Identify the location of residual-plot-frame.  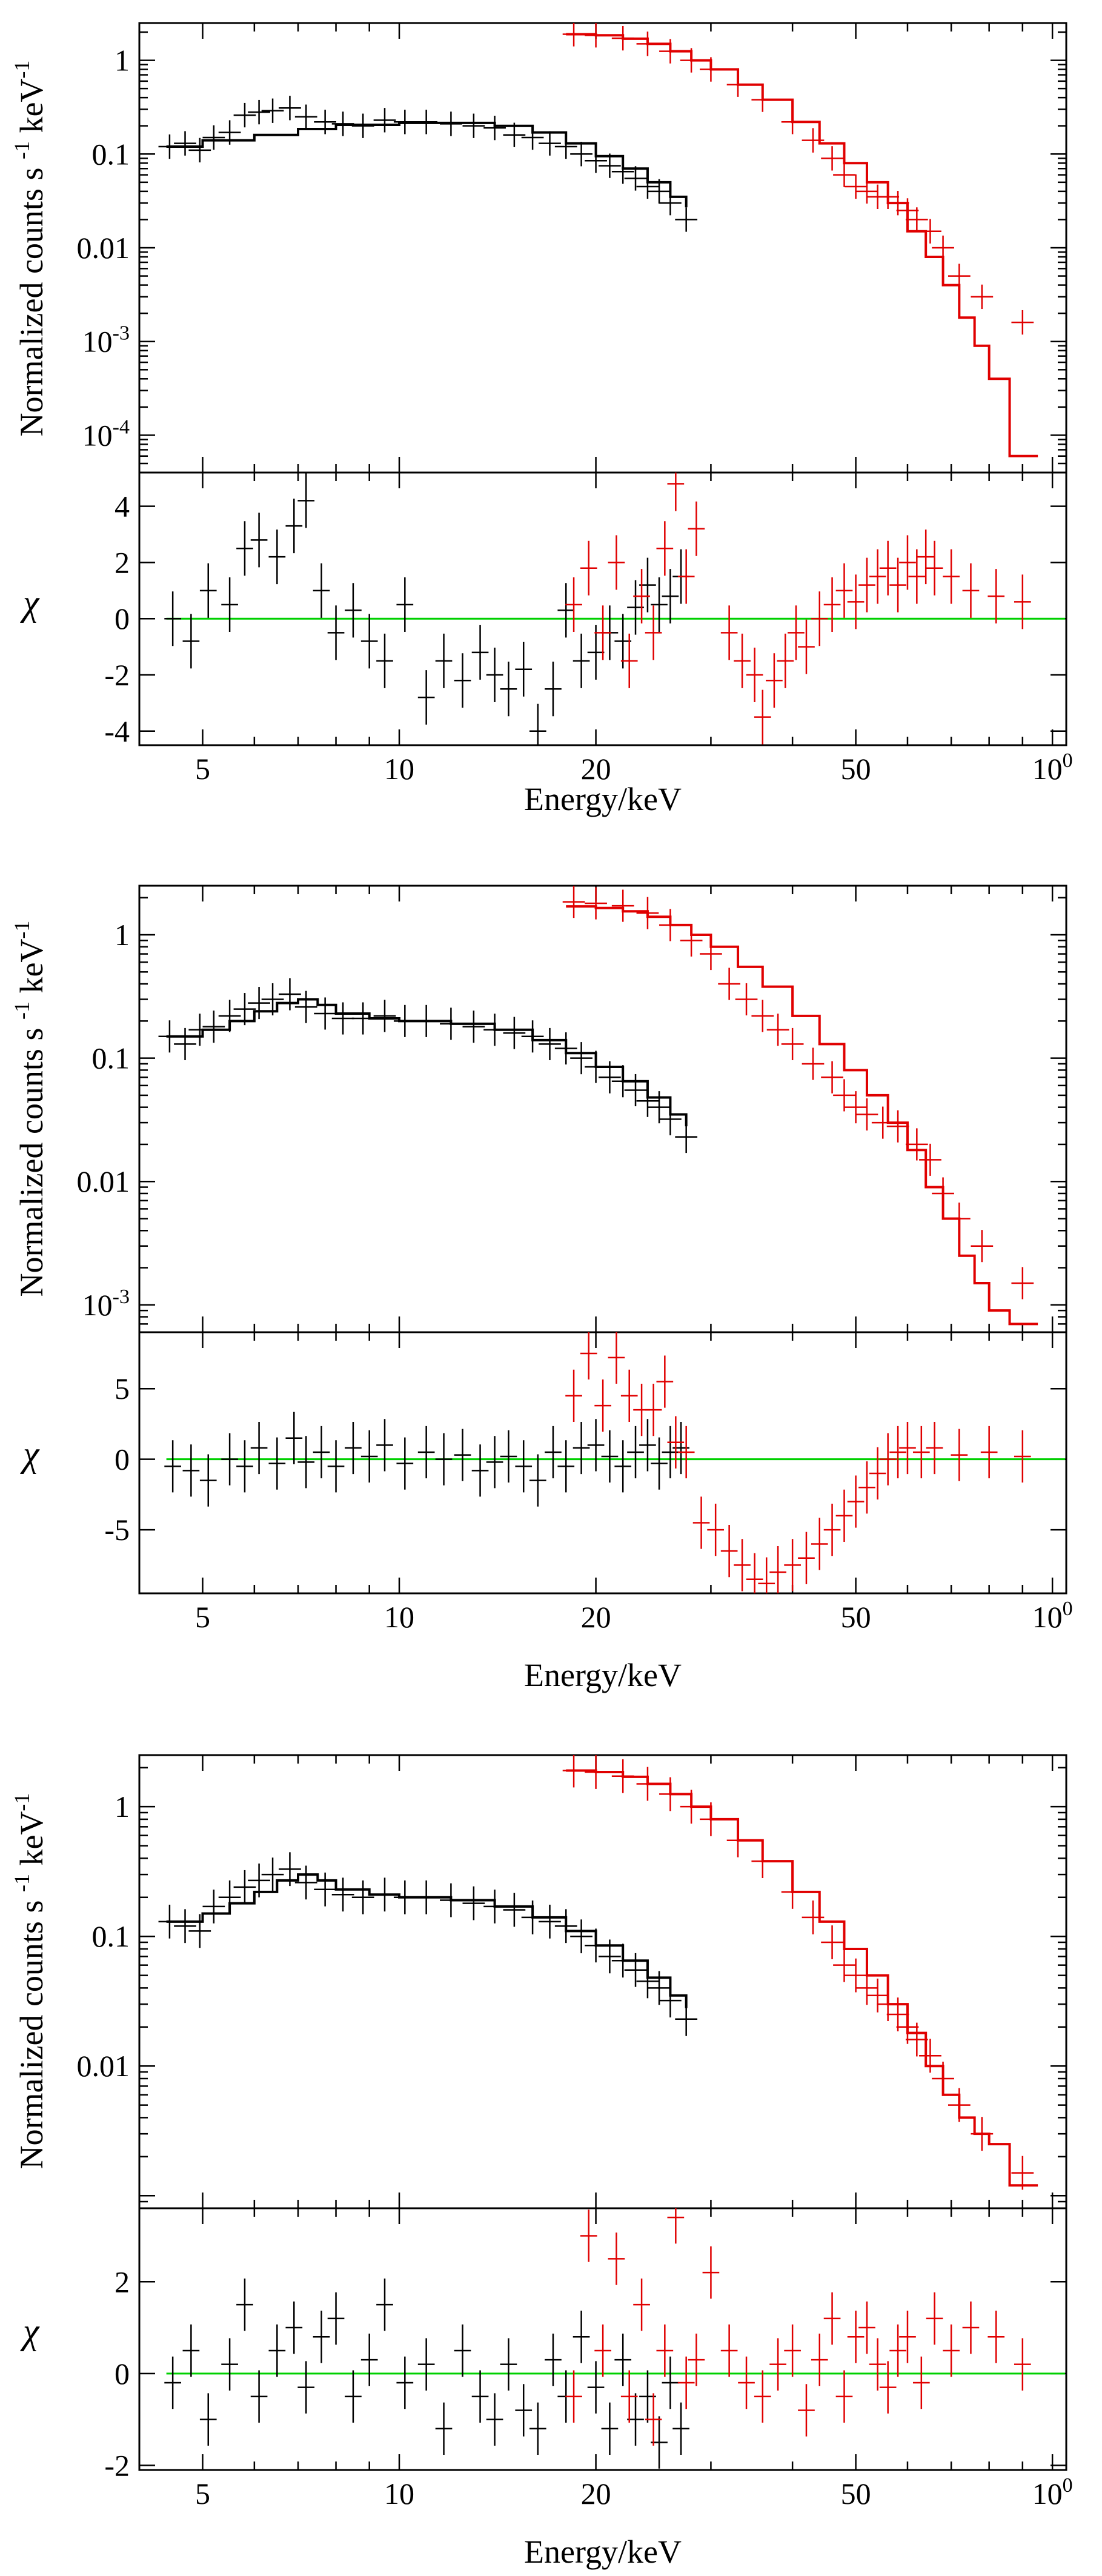
(603, 2339).